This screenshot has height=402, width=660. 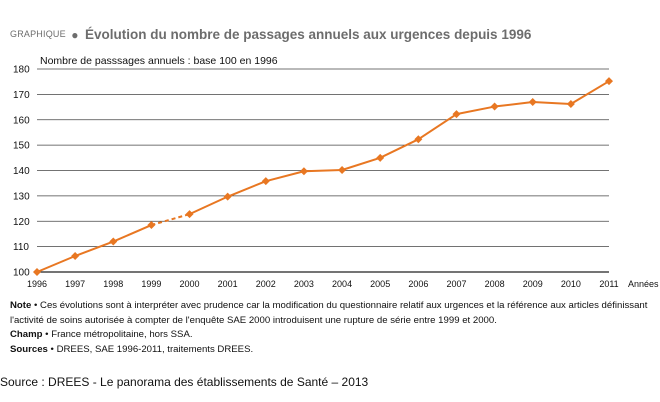 What do you see at coordinates (26, 334) in the screenshot?
I see `champ-label: Champ` at bounding box center [26, 334].